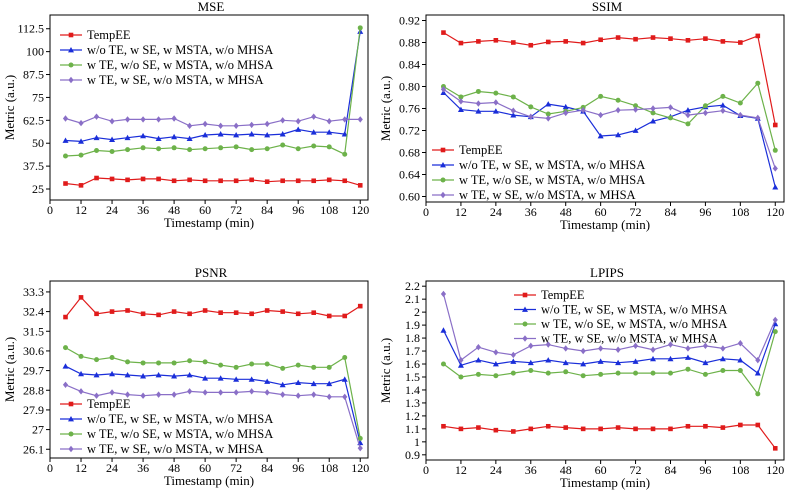 Image resolution: width=789 pixels, height=497 pixels. What do you see at coordinates (525, 295) in the screenshot?
I see `lpips-legend-marker` at bounding box center [525, 295].